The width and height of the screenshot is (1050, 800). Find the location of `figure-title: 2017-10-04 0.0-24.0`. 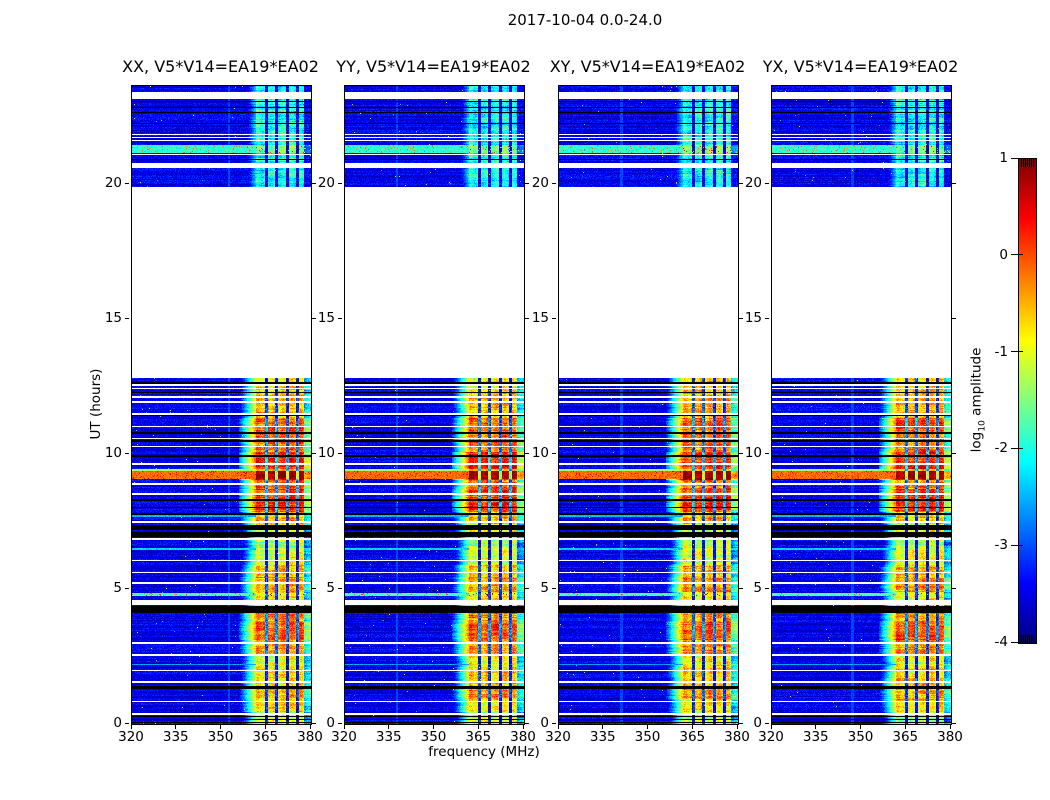

figure-title: 2017-10-04 0.0-24.0 is located at coordinates (585, 20).